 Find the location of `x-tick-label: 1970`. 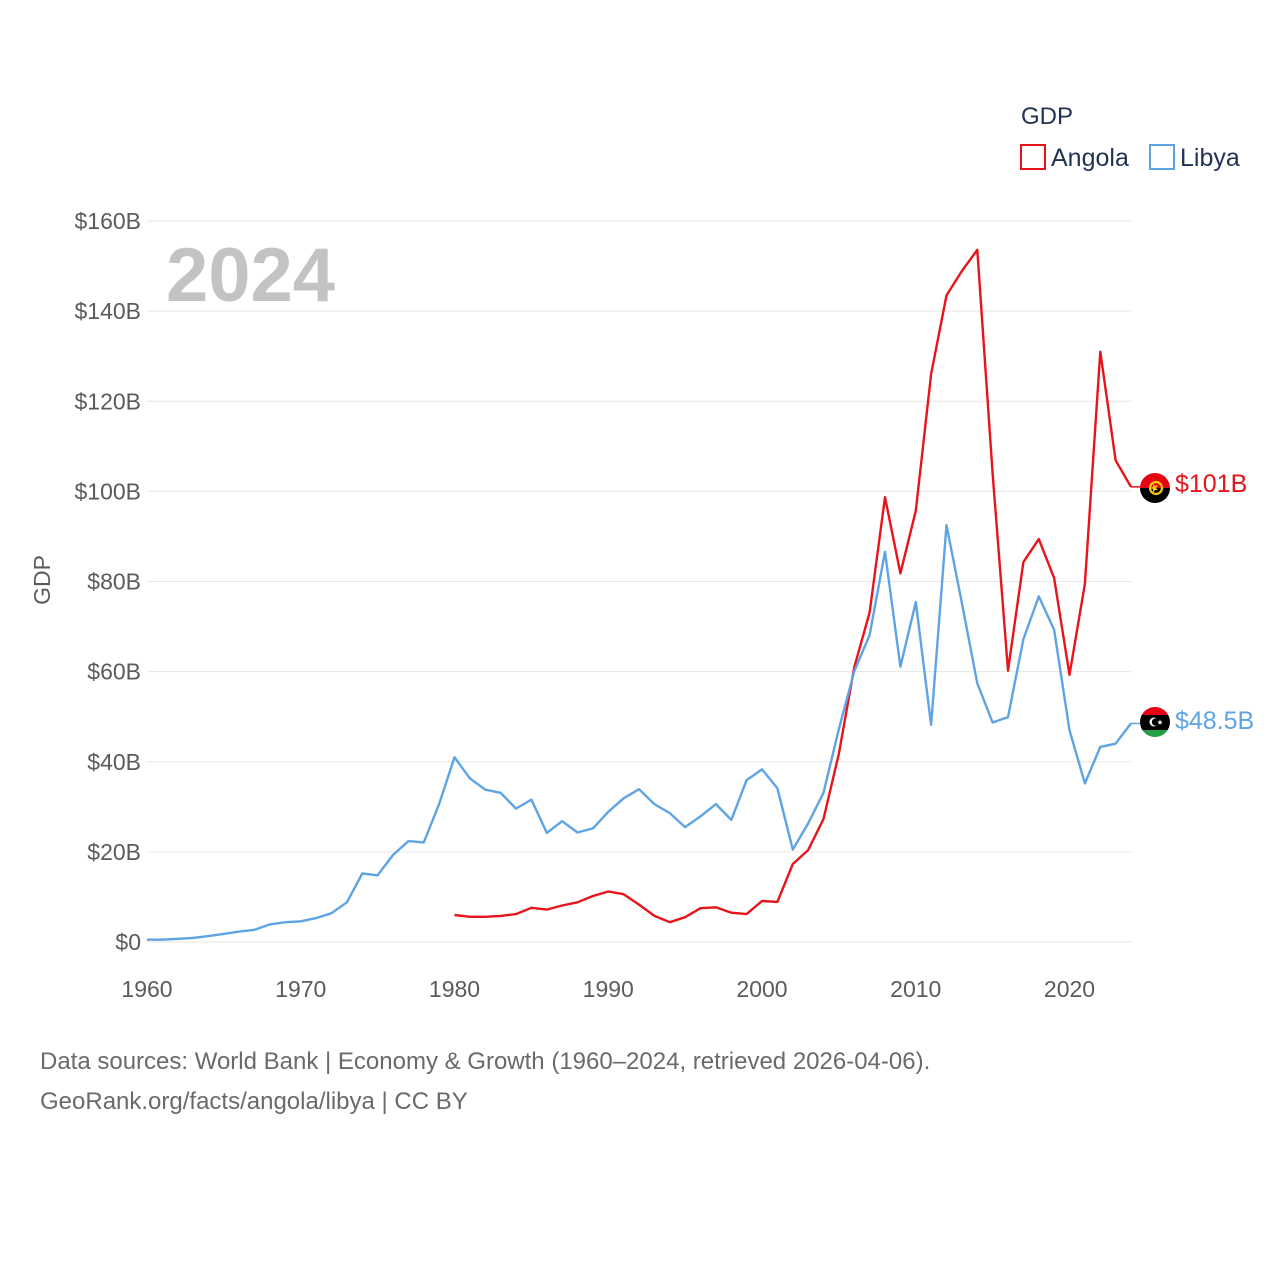

x-tick-label: 1970 is located at coordinates (300, 989).